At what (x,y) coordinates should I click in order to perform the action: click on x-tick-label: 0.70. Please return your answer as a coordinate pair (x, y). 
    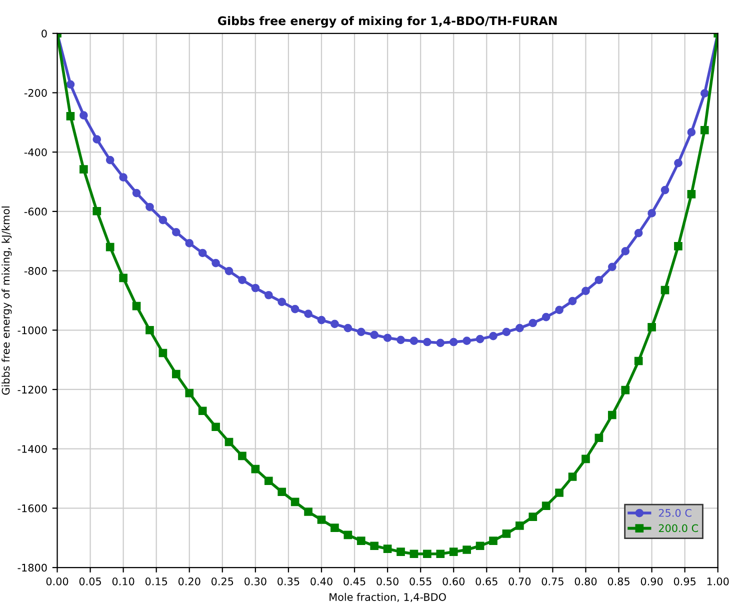
    Looking at the image, I should click on (519, 581).